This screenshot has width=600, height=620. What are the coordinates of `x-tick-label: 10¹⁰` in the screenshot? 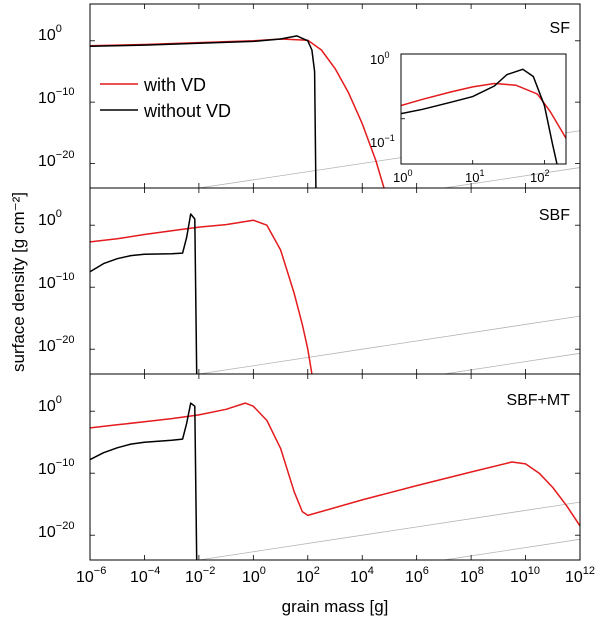 It's located at (525, 575).